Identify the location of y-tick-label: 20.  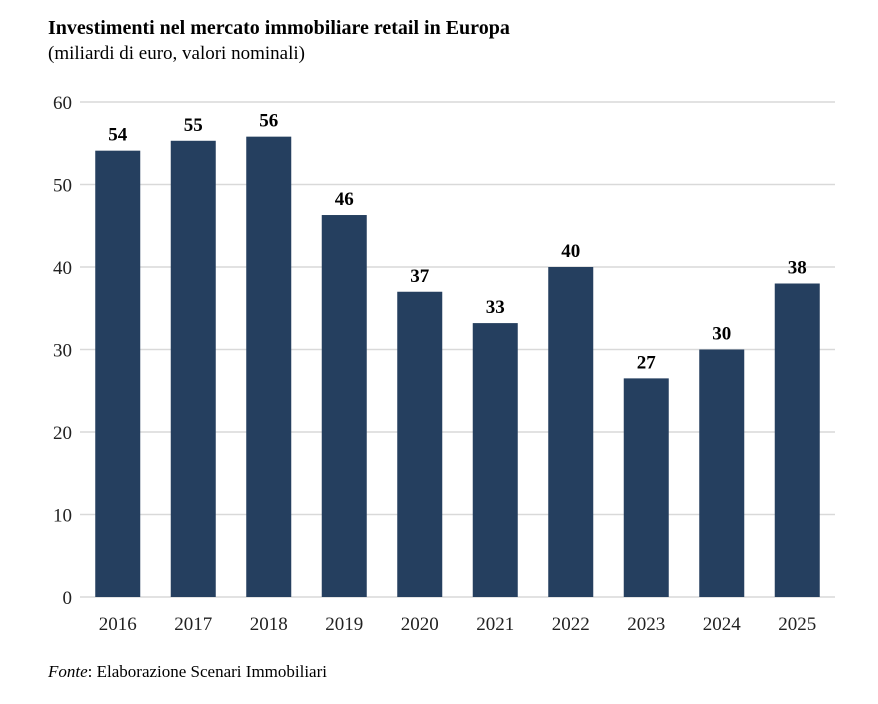
(62, 433).